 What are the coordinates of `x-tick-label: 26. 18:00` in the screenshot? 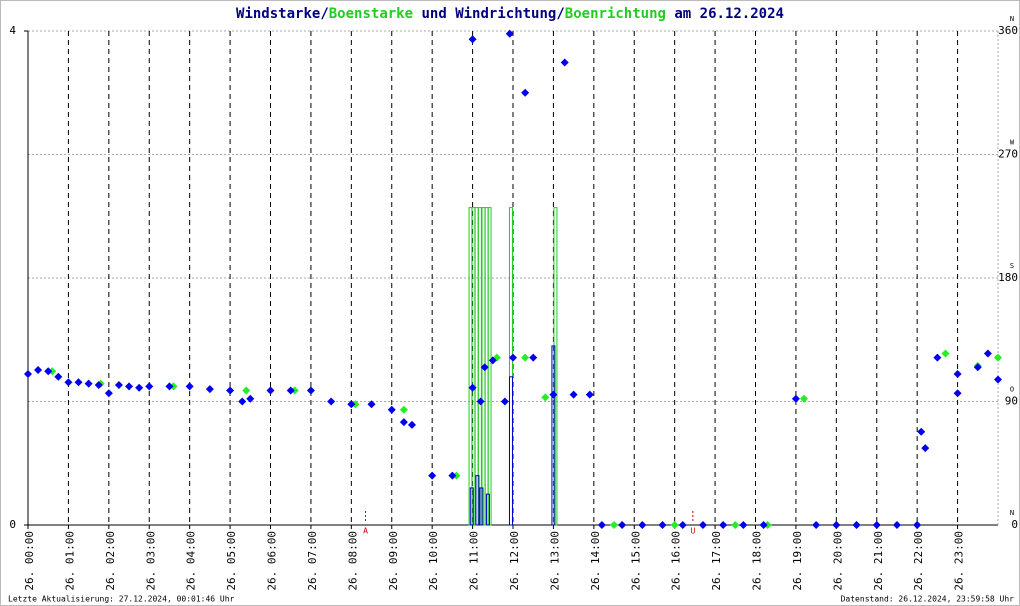 It's located at (757, 561).